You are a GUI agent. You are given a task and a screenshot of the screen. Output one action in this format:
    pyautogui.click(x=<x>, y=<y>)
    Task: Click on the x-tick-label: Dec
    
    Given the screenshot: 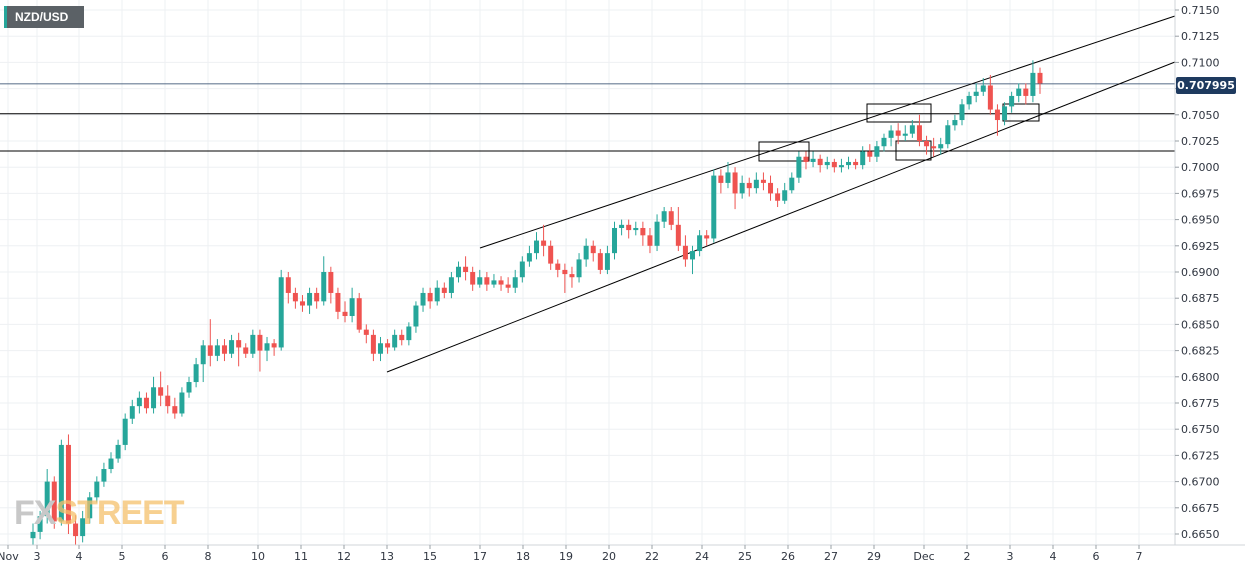 What is the action you would take?
    pyautogui.click(x=923, y=556)
    